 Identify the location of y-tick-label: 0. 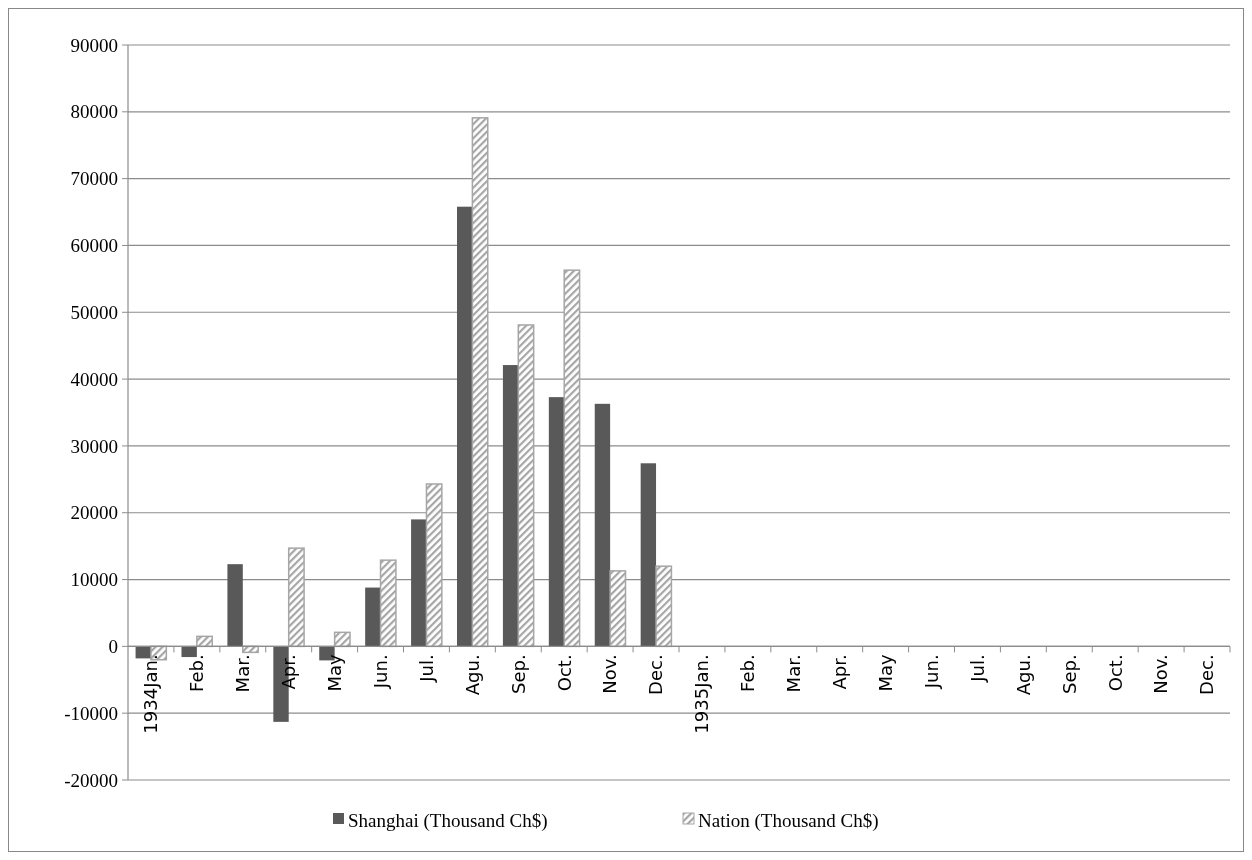
(113, 647).